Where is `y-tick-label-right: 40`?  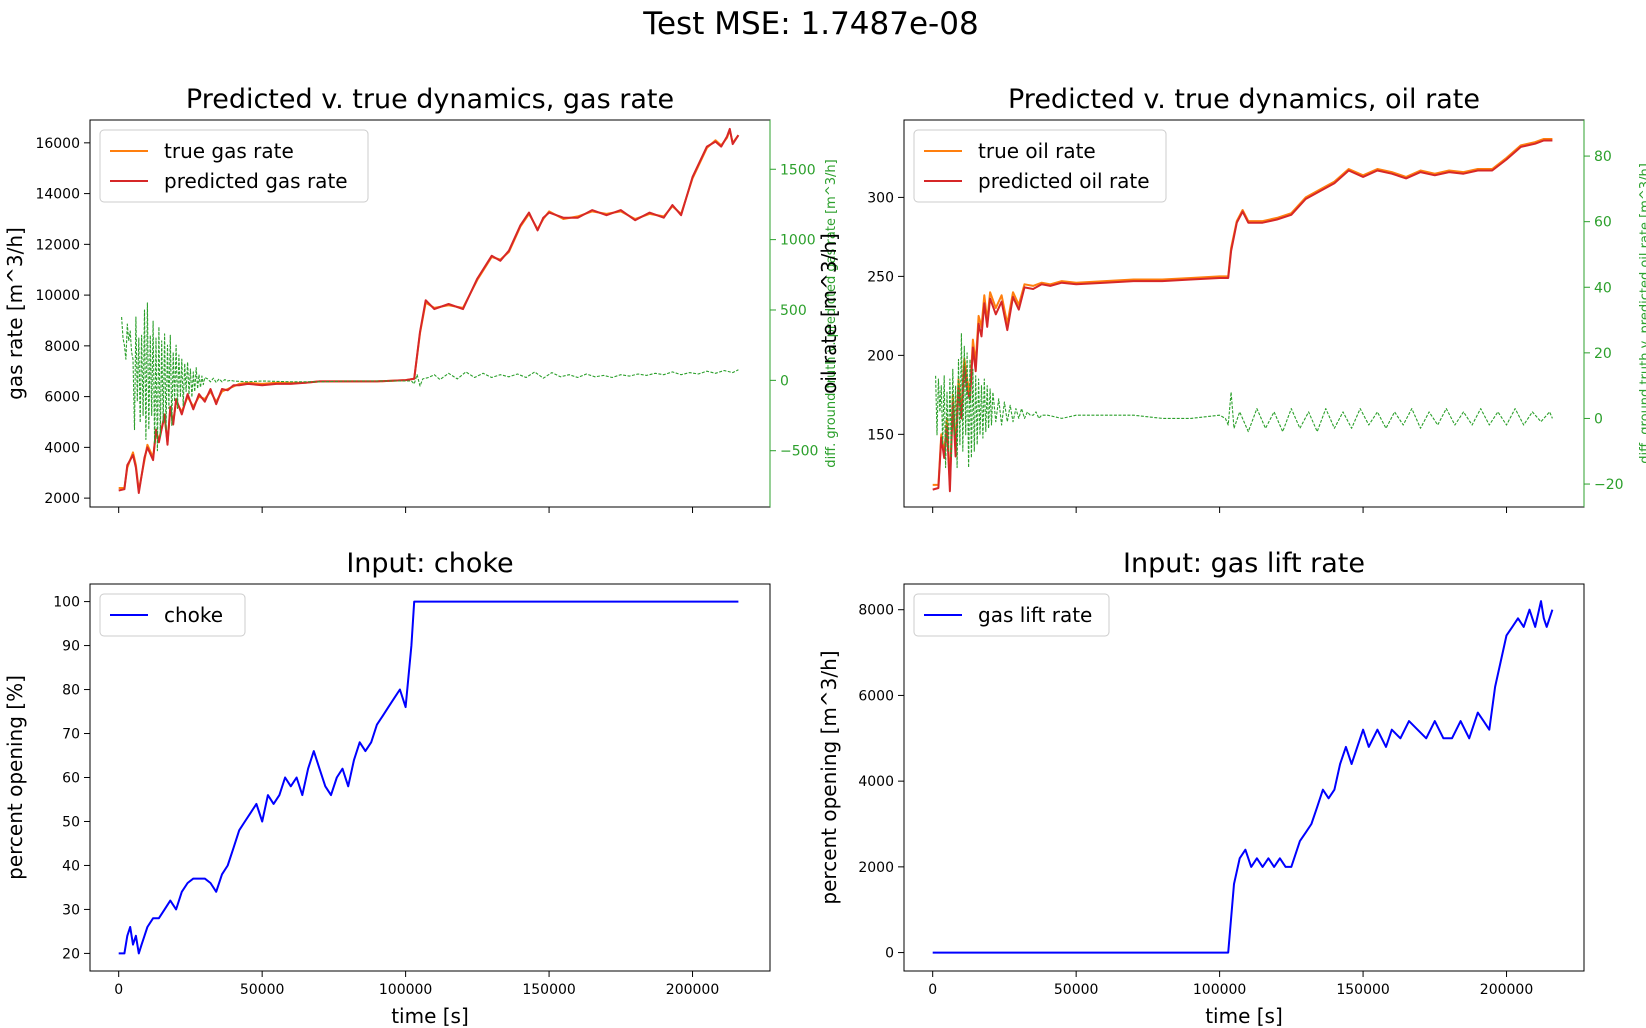
y-tick-label-right: 40 is located at coordinates (1603, 288).